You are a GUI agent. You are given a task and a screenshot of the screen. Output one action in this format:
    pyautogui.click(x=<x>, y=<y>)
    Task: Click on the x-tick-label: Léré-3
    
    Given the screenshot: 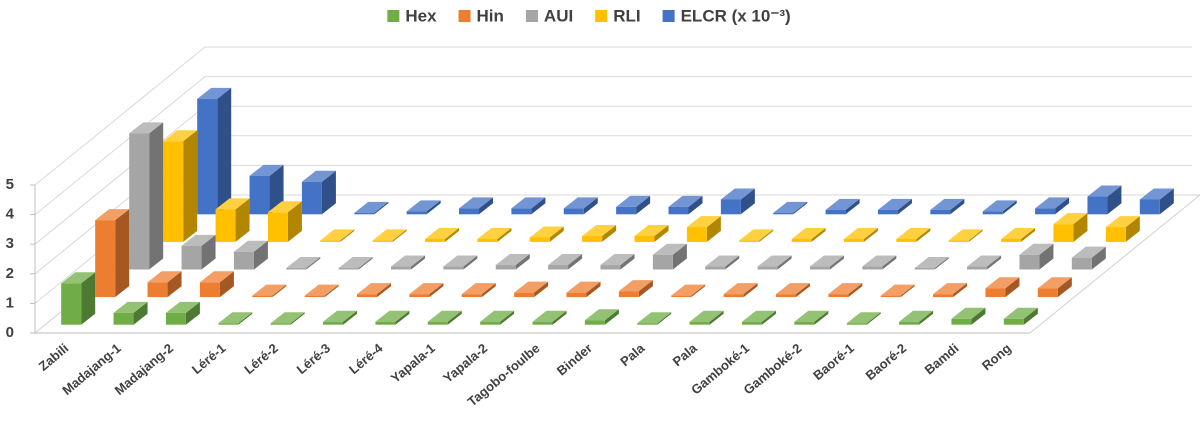 What is the action you would take?
    pyautogui.click(x=314, y=358)
    